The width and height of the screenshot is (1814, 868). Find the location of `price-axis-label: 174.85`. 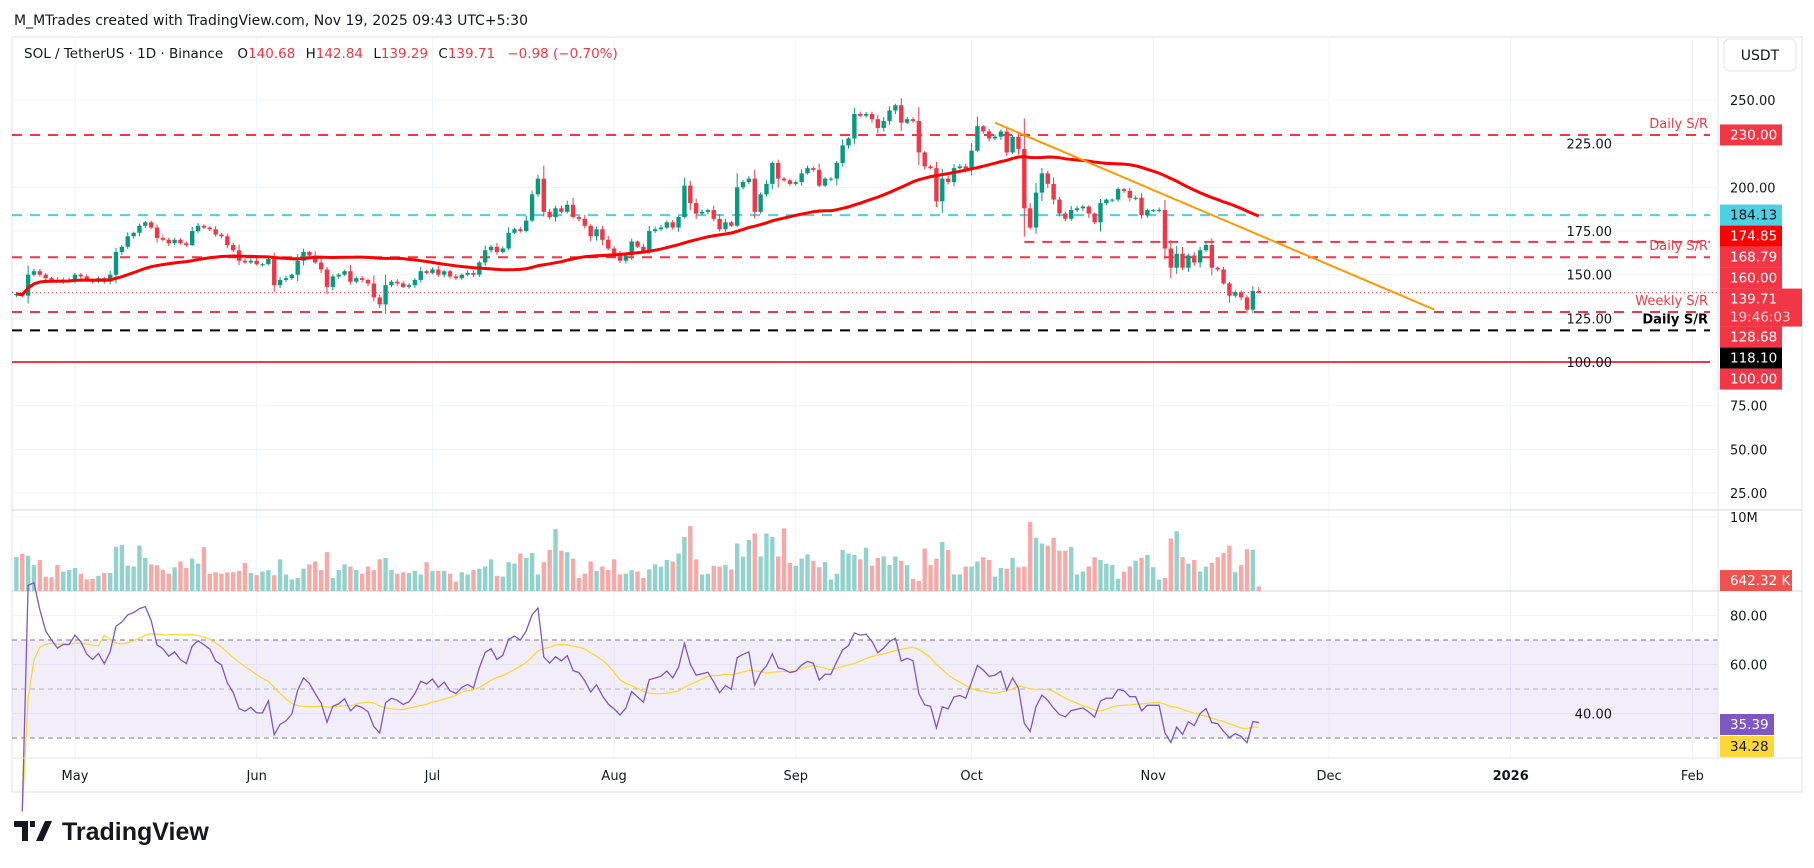

price-axis-label: 174.85 is located at coordinates (1751, 236).